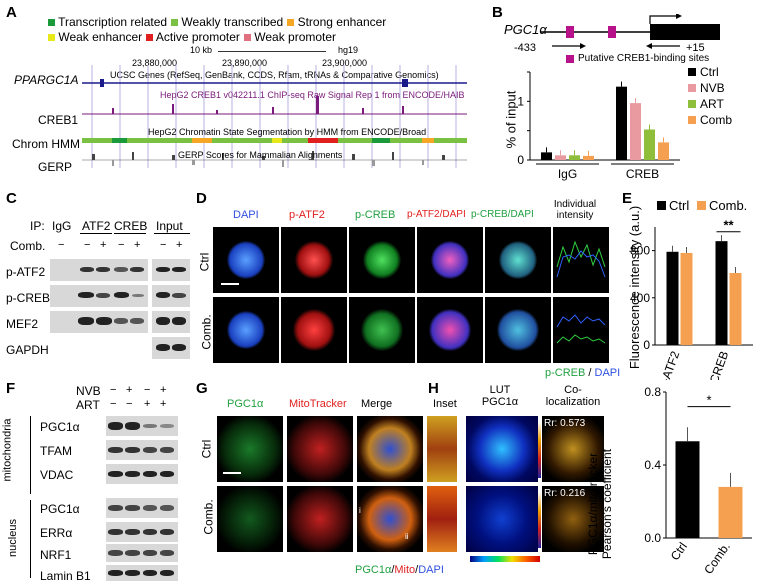 The image size is (759, 583). Describe the element at coordinates (28, 246) in the screenshot. I see `comb-label: Comb.` at that location.